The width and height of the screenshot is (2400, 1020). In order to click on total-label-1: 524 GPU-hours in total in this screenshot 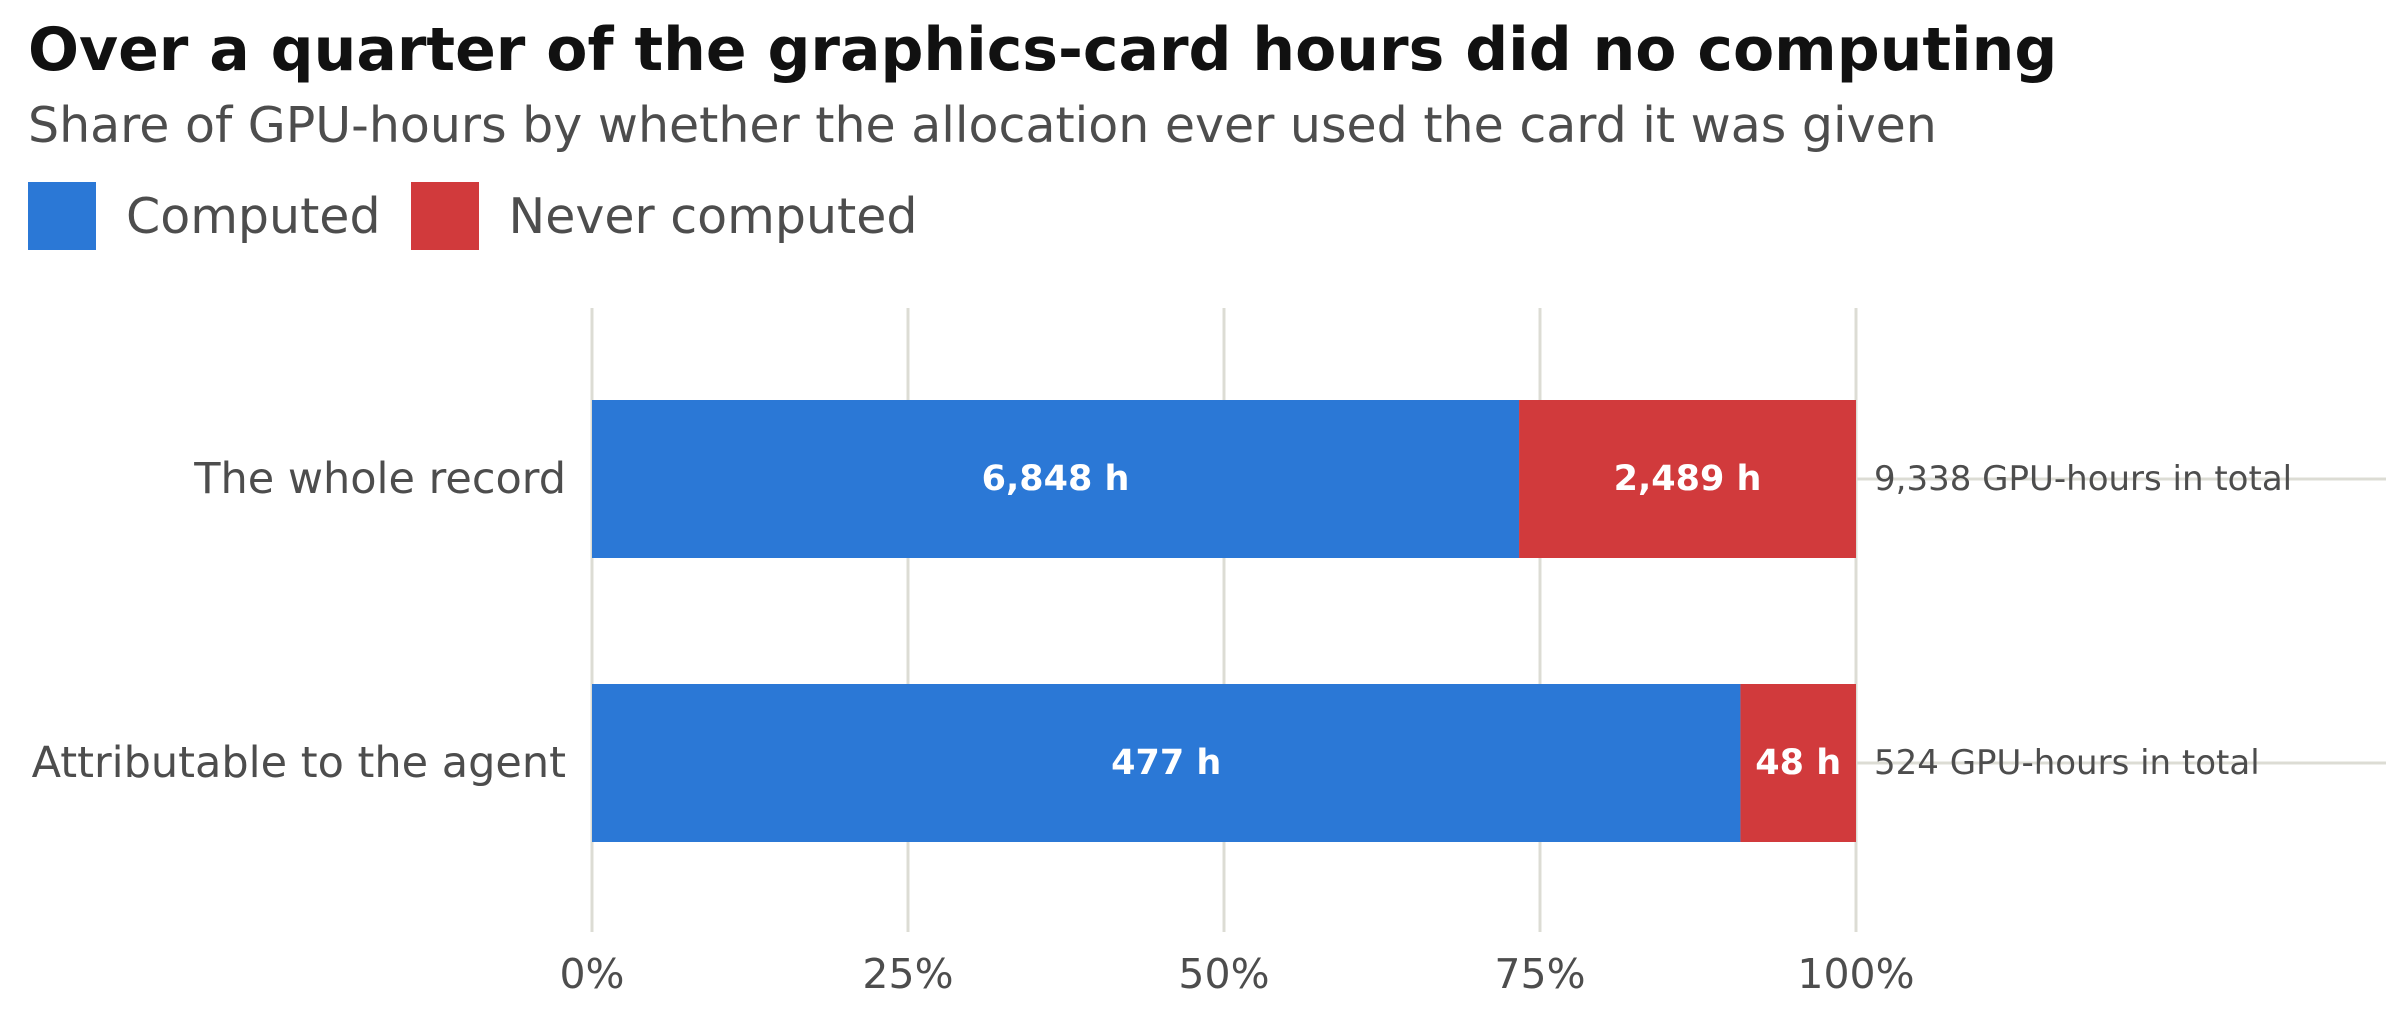, I will do `click(2067, 763)`.